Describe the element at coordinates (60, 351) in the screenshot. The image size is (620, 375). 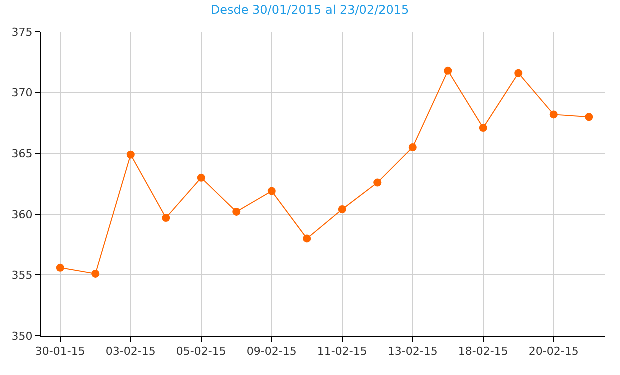
I see `x-tick-label: 30-01-15` at that location.